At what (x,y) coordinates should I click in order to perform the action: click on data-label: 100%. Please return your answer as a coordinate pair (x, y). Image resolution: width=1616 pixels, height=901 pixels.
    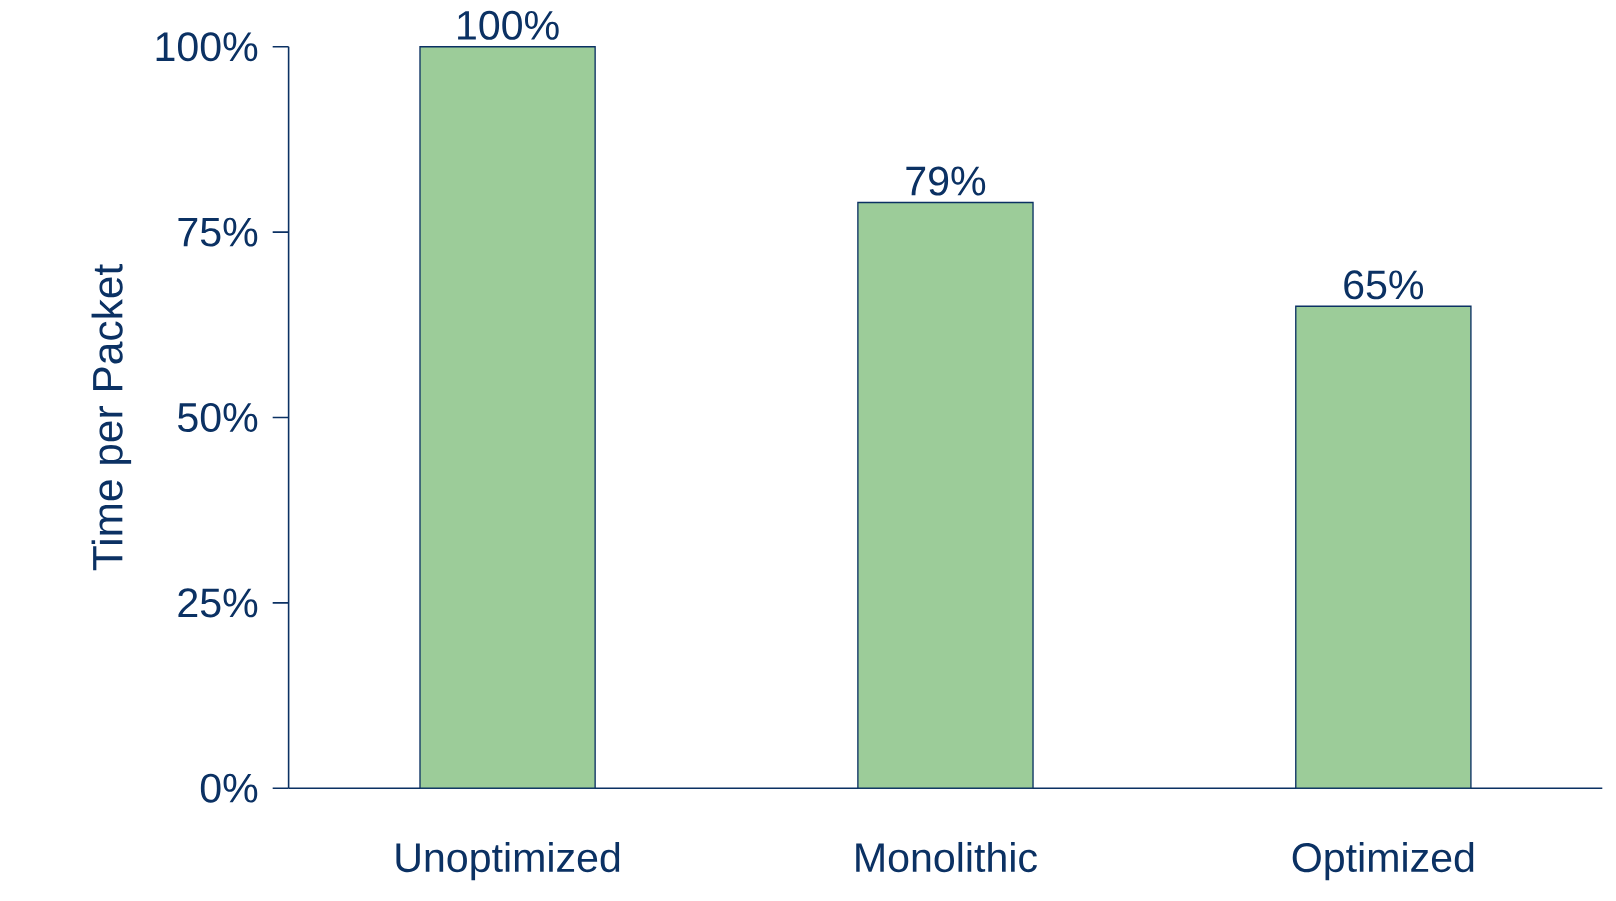
    Looking at the image, I should click on (508, 25).